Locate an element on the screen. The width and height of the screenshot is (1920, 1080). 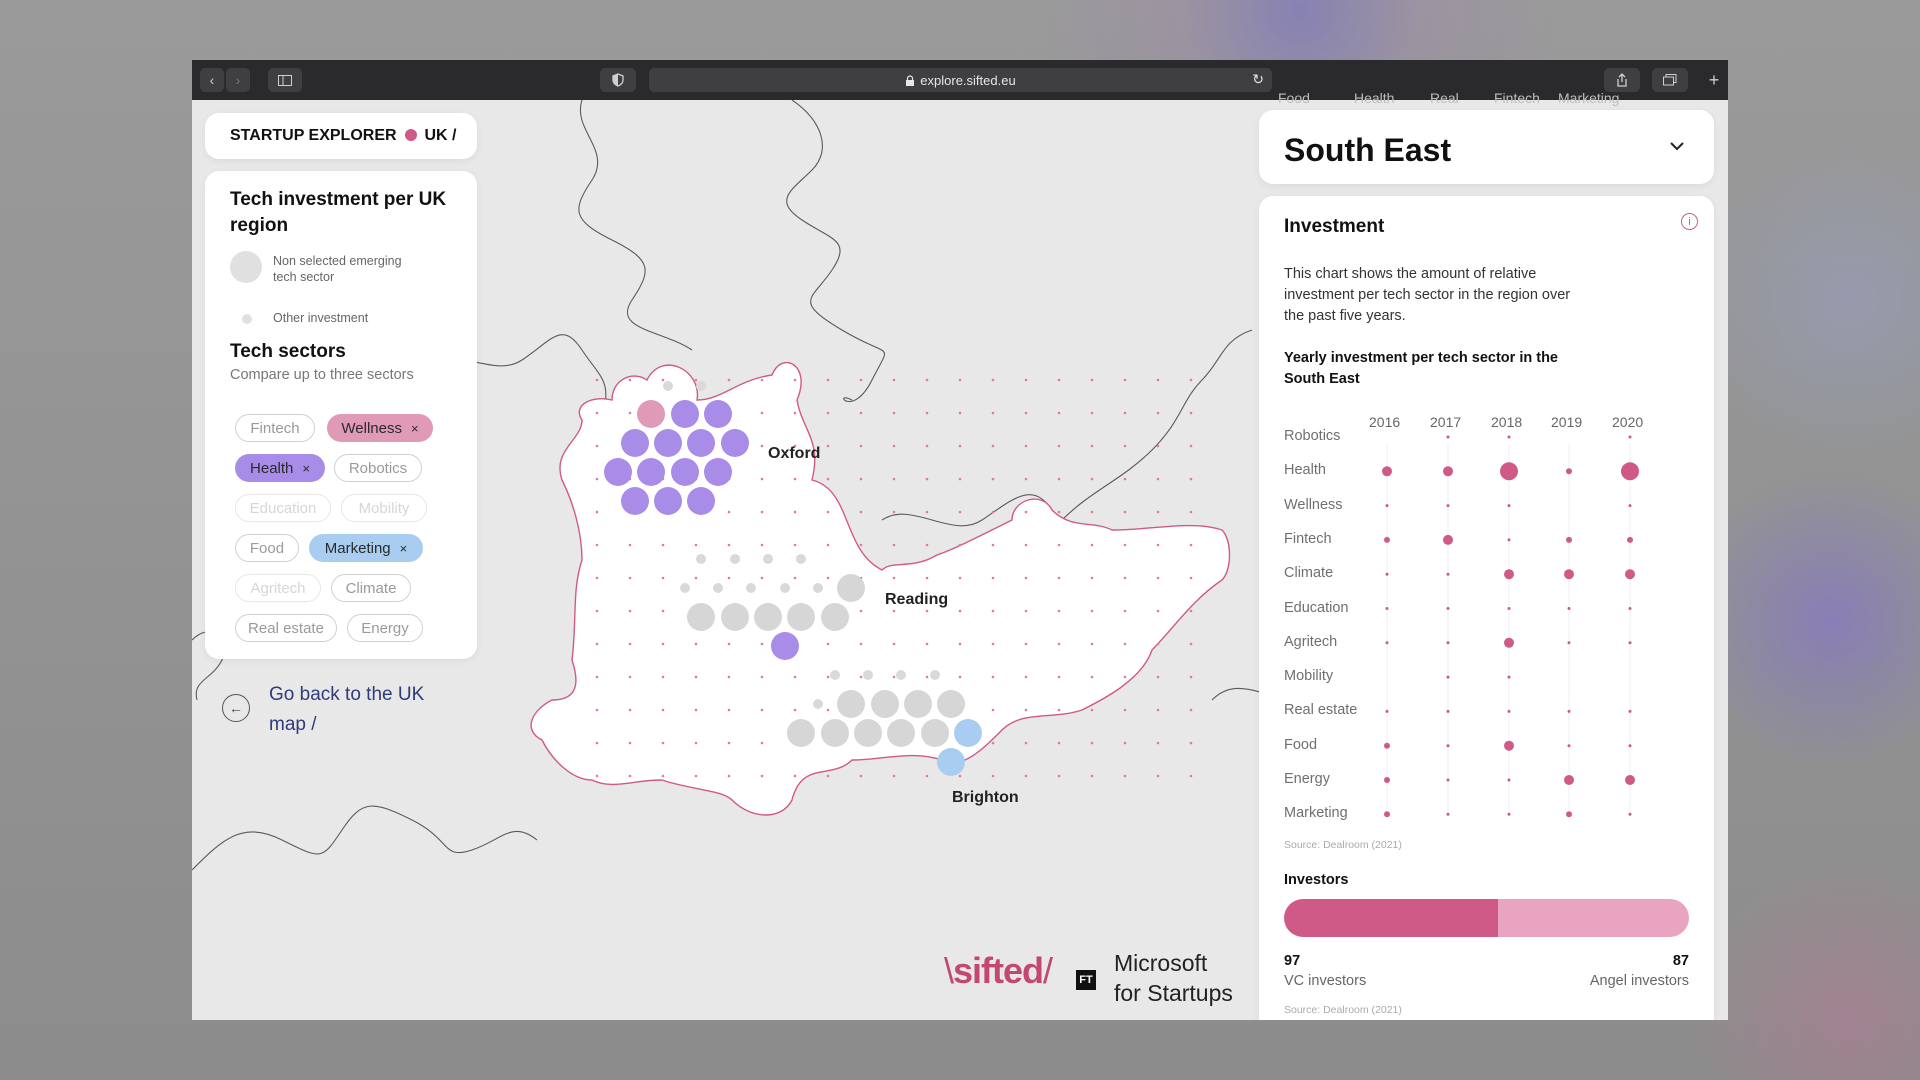
sector-pill-agritech: Agritech is located at coordinates (278, 588).